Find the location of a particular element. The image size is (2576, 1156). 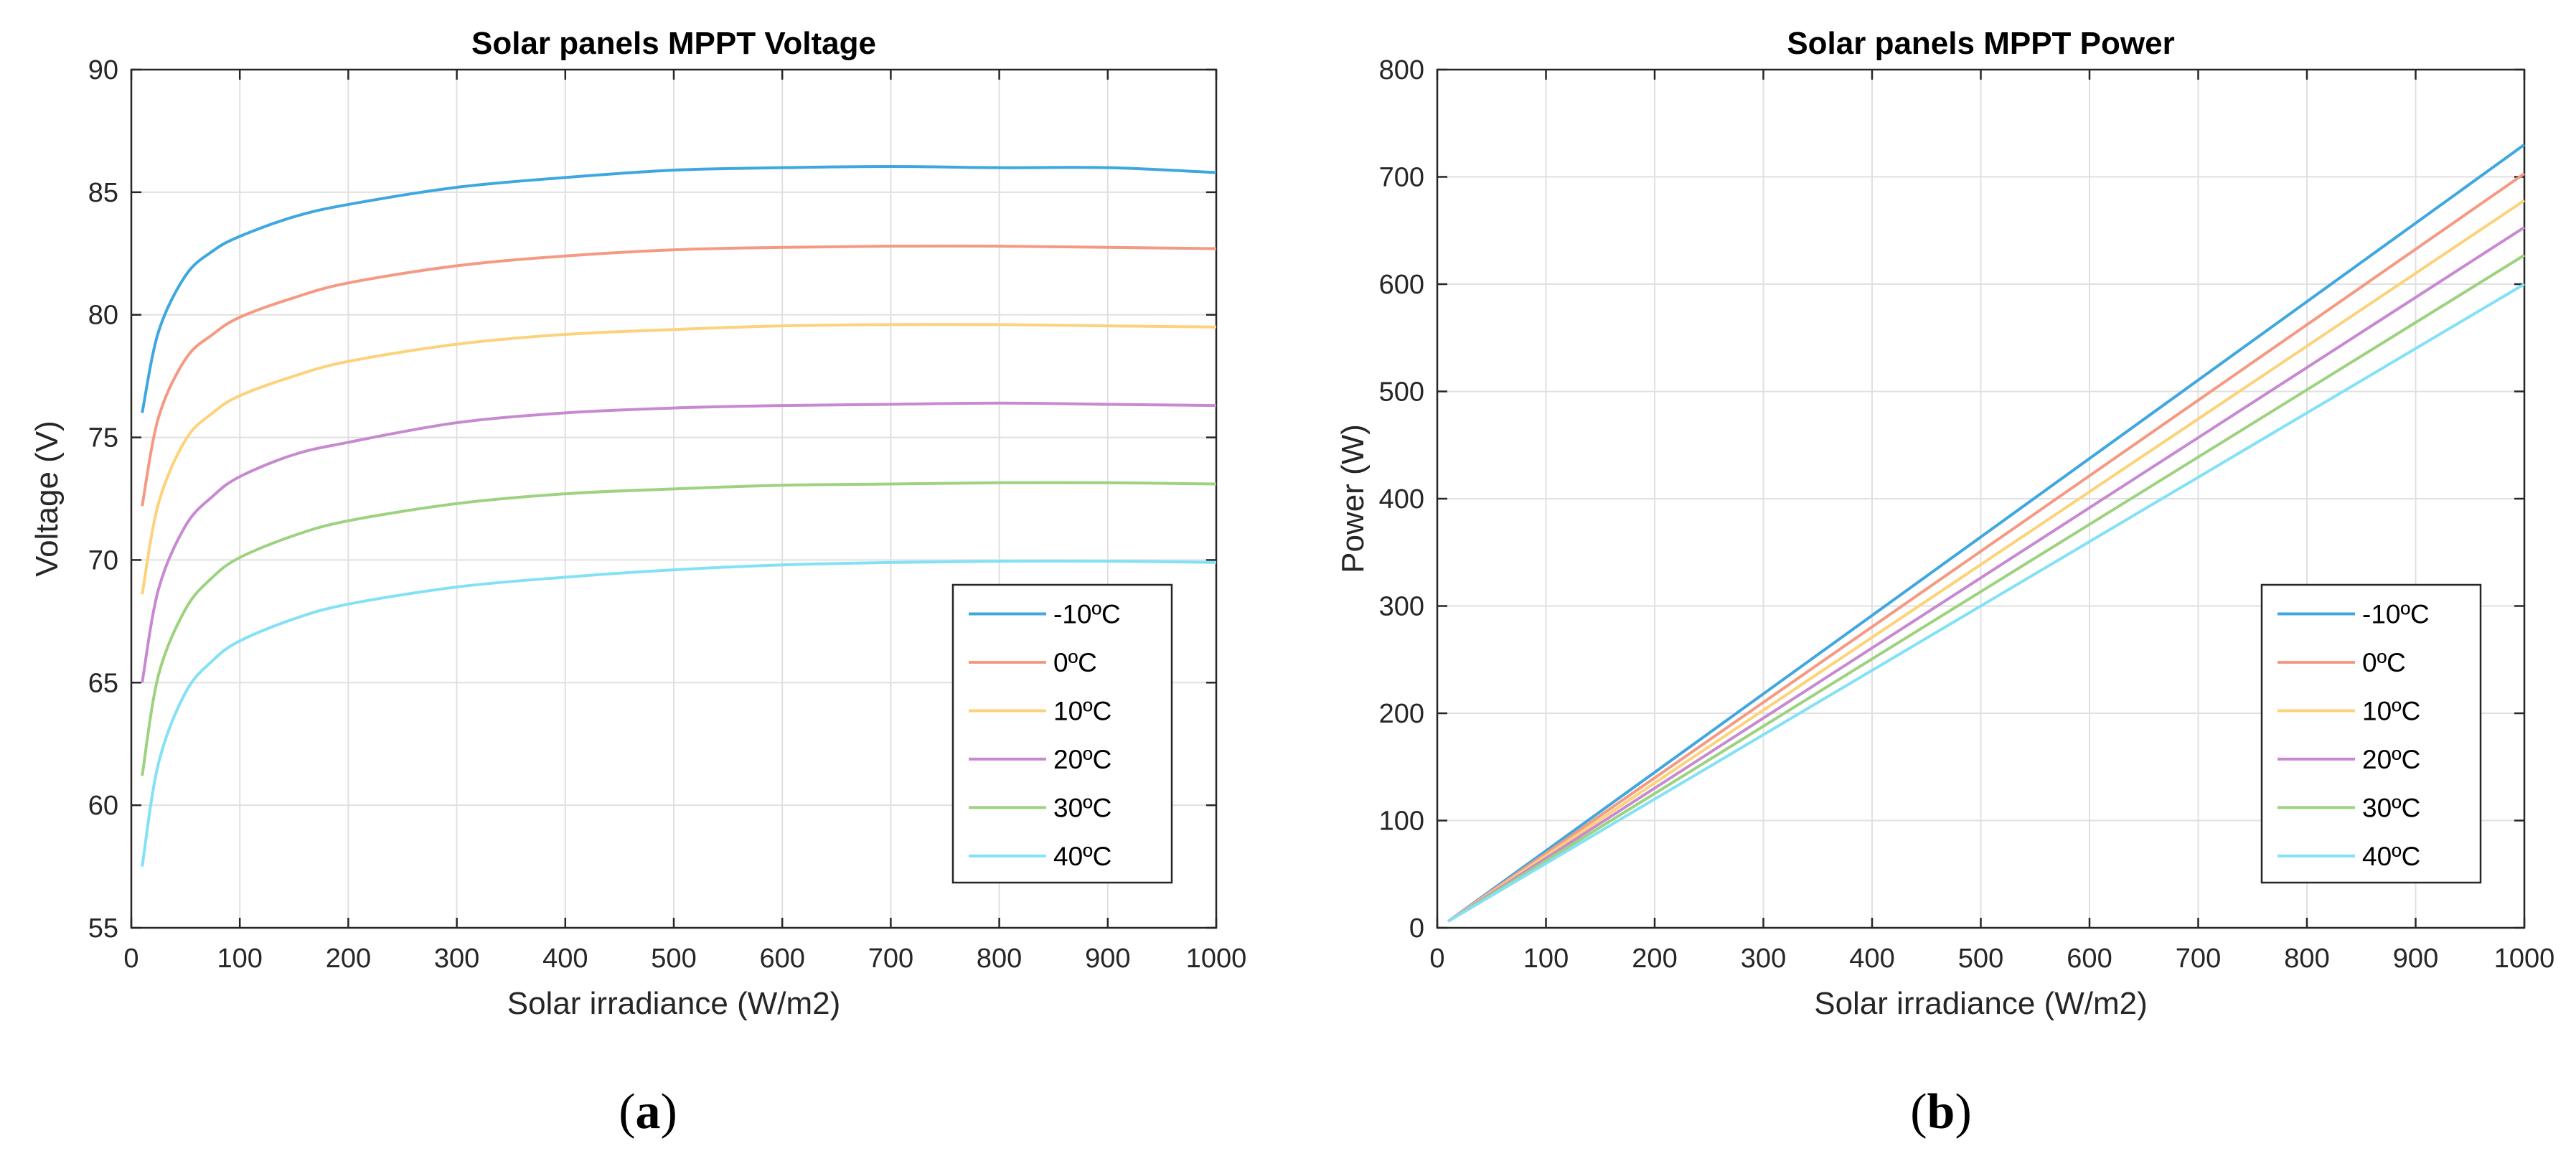

y-tick-label: 85 is located at coordinates (103, 193).